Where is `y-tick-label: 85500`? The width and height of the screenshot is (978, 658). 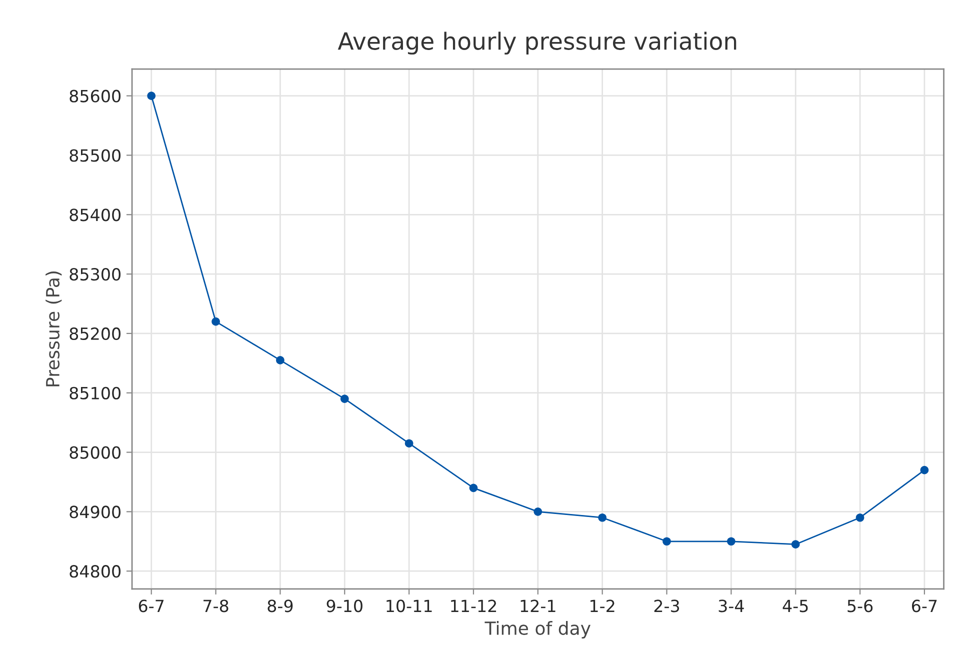 y-tick-label: 85500 is located at coordinates (95, 155).